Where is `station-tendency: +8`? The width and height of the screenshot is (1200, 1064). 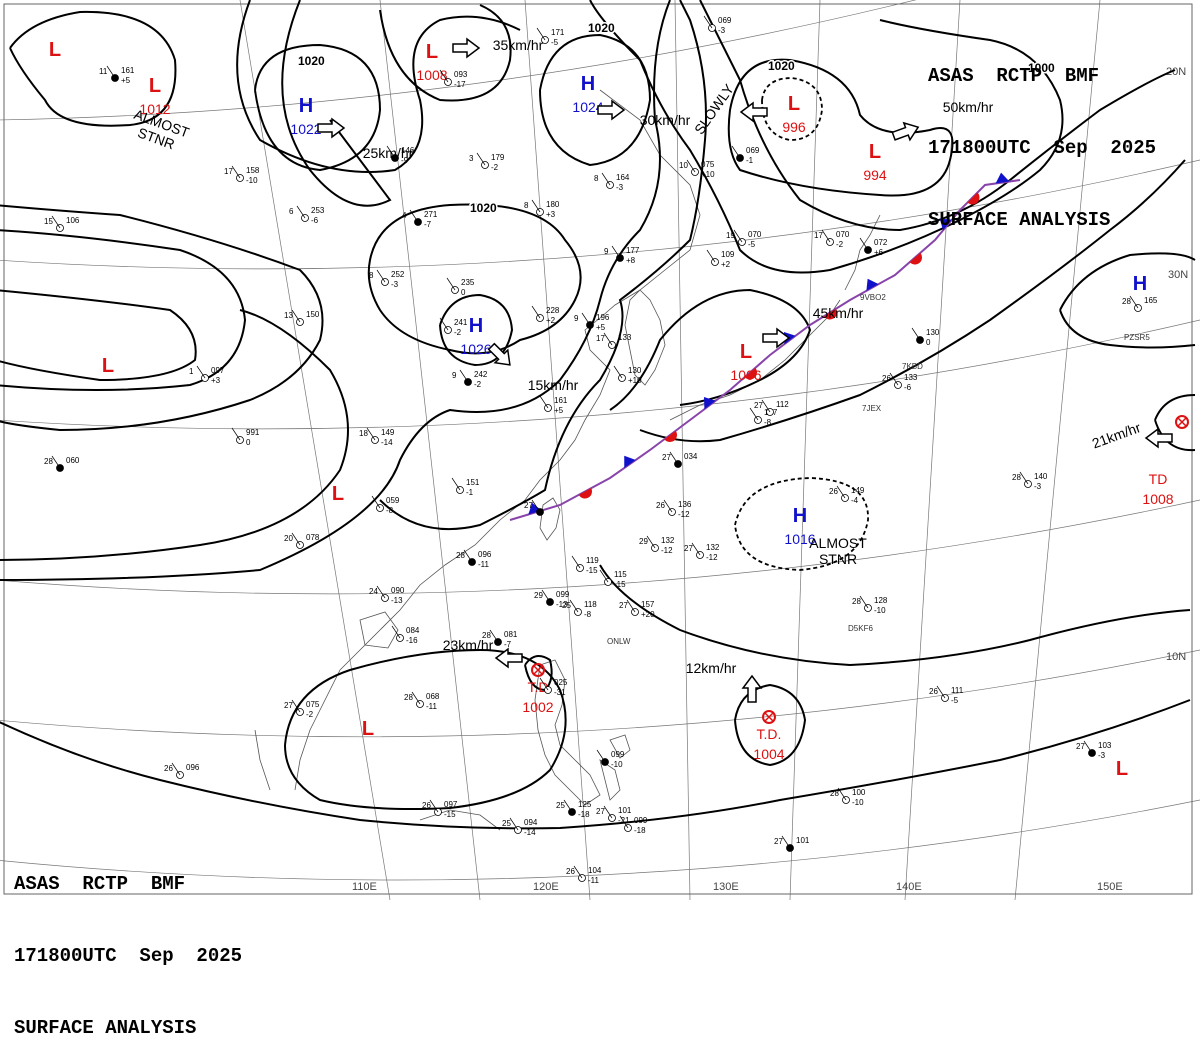
station-tendency: +8 is located at coordinates (631, 260).